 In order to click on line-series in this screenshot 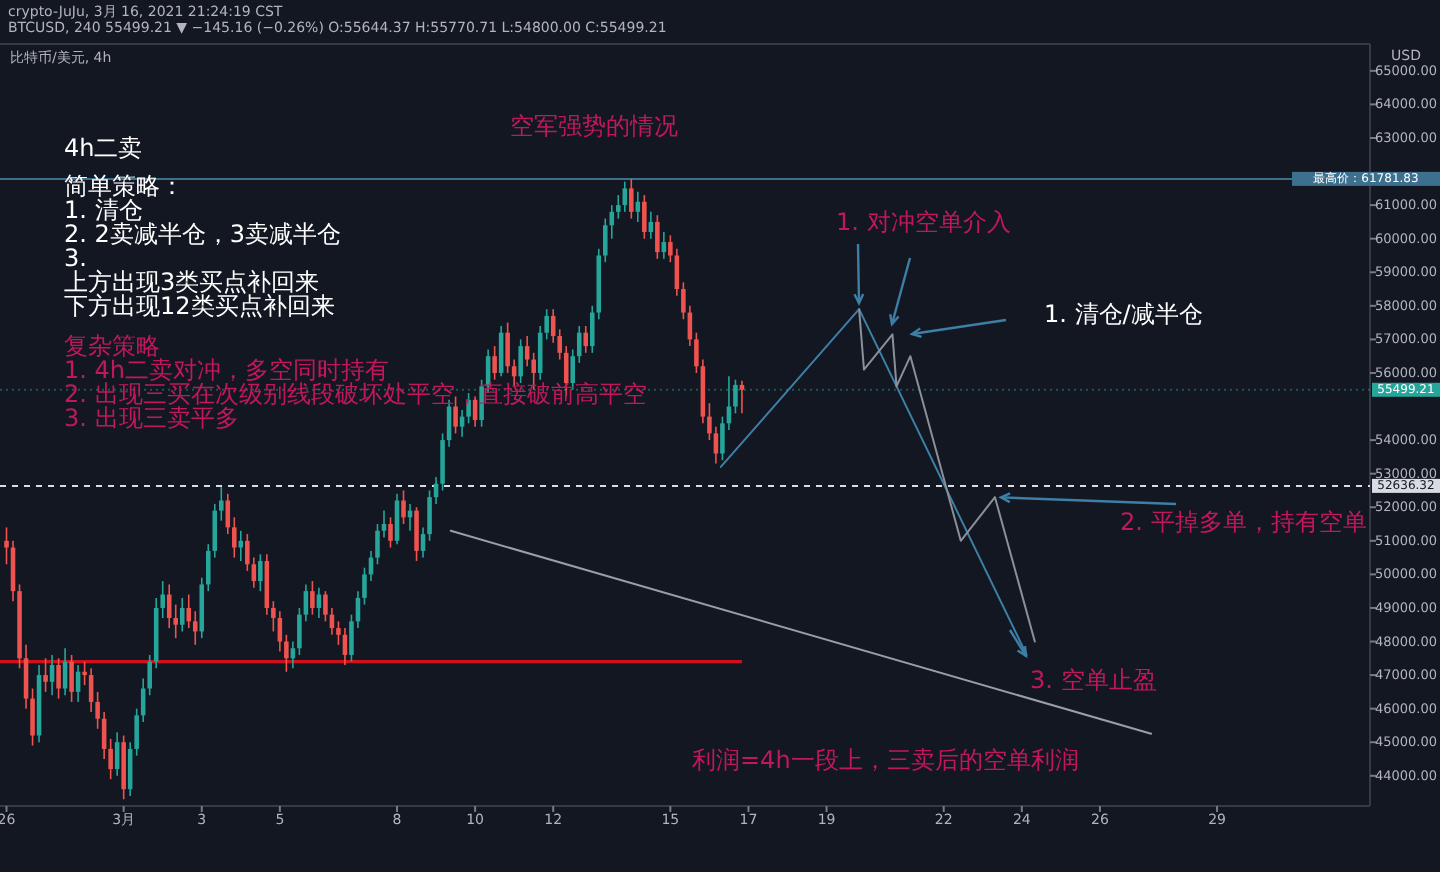, I will do `click(947, 475)`.